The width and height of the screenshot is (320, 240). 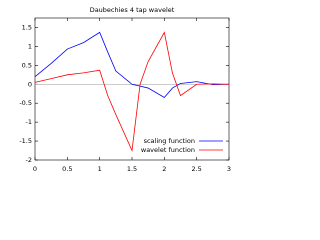 What do you see at coordinates (196, 169) in the screenshot?
I see `x-tick-label: 2.5` at bounding box center [196, 169].